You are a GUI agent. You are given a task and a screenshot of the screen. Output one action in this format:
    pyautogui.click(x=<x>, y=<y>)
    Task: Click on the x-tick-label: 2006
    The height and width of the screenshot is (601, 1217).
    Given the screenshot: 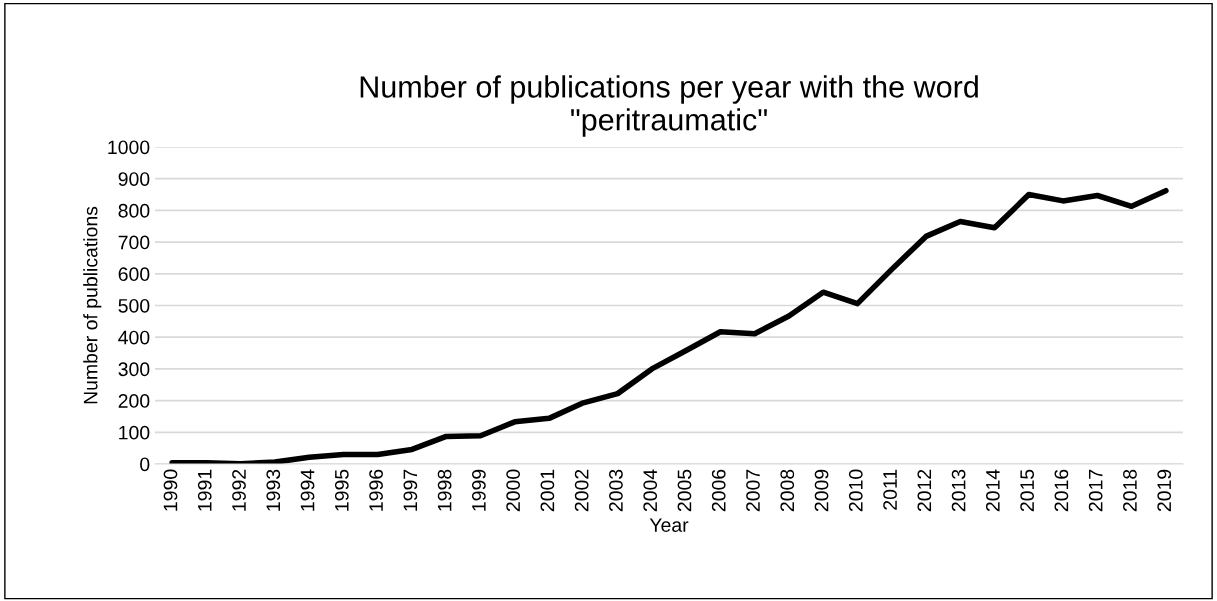 What is the action you would take?
    pyautogui.click(x=718, y=490)
    